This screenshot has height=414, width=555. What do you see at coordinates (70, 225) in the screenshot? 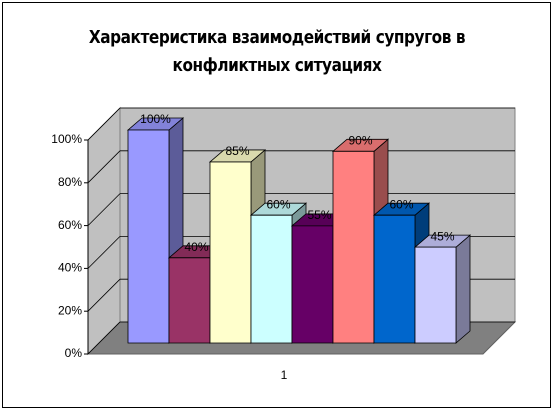
I see `y-tick-label: 60%` at bounding box center [70, 225].